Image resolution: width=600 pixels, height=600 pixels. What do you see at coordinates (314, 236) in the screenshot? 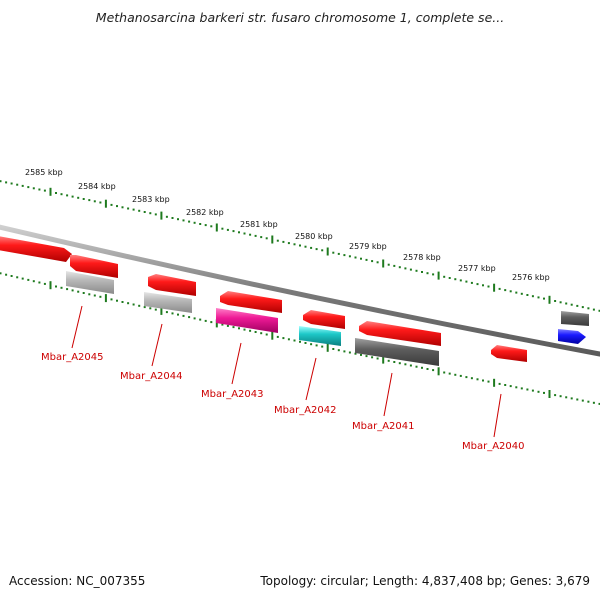
I see `scale-label-2580: 2580 kbp` at bounding box center [314, 236].